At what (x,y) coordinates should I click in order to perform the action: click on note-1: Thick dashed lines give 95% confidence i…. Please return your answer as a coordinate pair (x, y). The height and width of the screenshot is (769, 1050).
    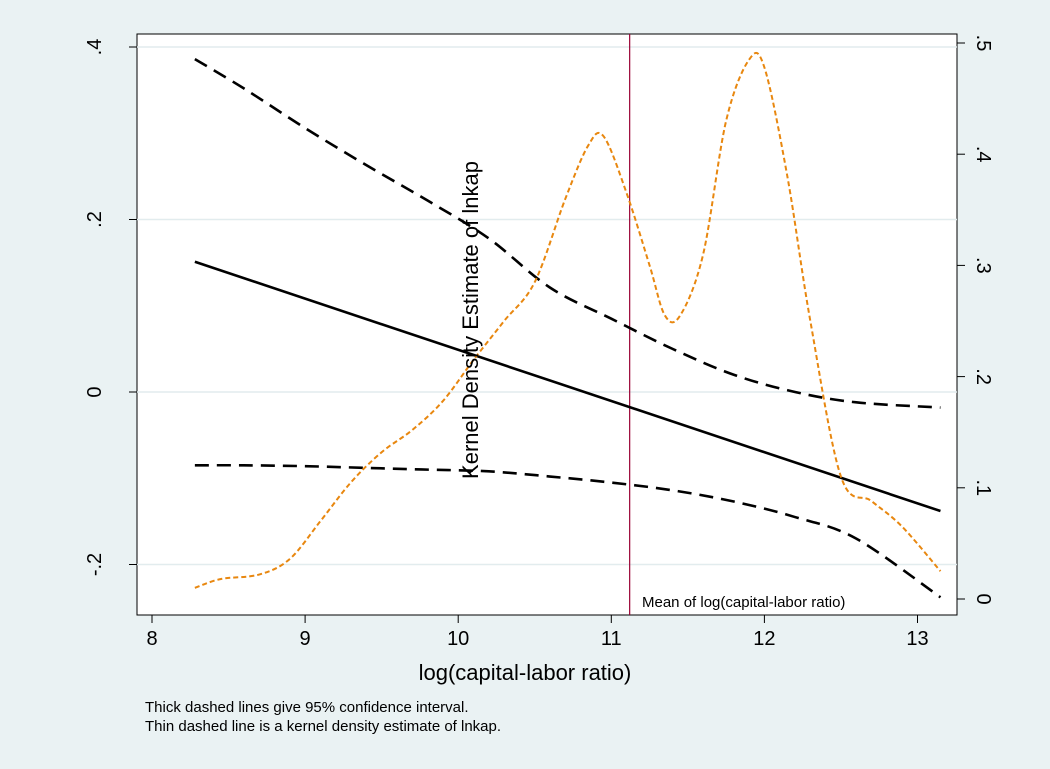
    Looking at the image, I should click on (307, 707).